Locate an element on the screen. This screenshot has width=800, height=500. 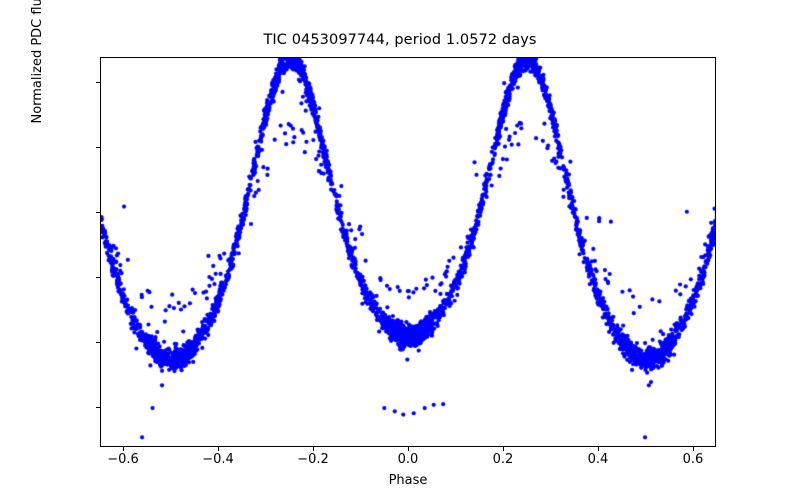
y-axis-label: Normalized PDC flux is located at coordinates (37, 62).